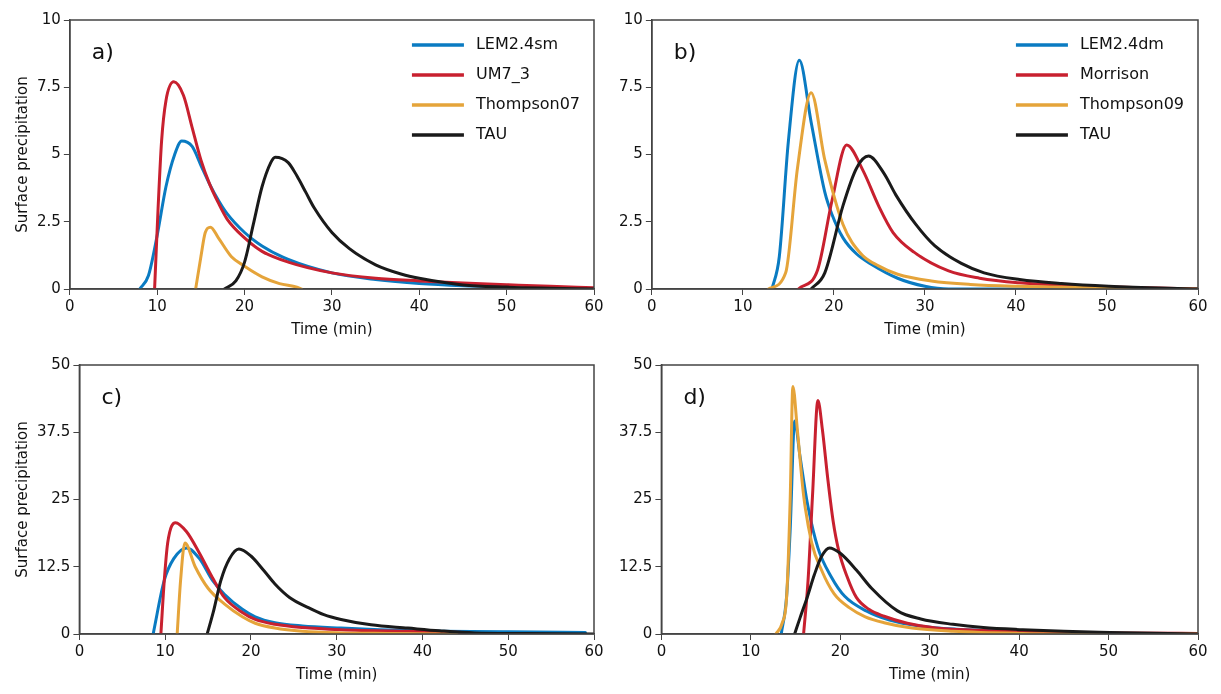 The height and width of the screenshot is (694, 1221). What do you see at coordinates (517, 44) in the screenshot?
I see `legend-label: LEM2.4sm` at bounding box center [517, 44].